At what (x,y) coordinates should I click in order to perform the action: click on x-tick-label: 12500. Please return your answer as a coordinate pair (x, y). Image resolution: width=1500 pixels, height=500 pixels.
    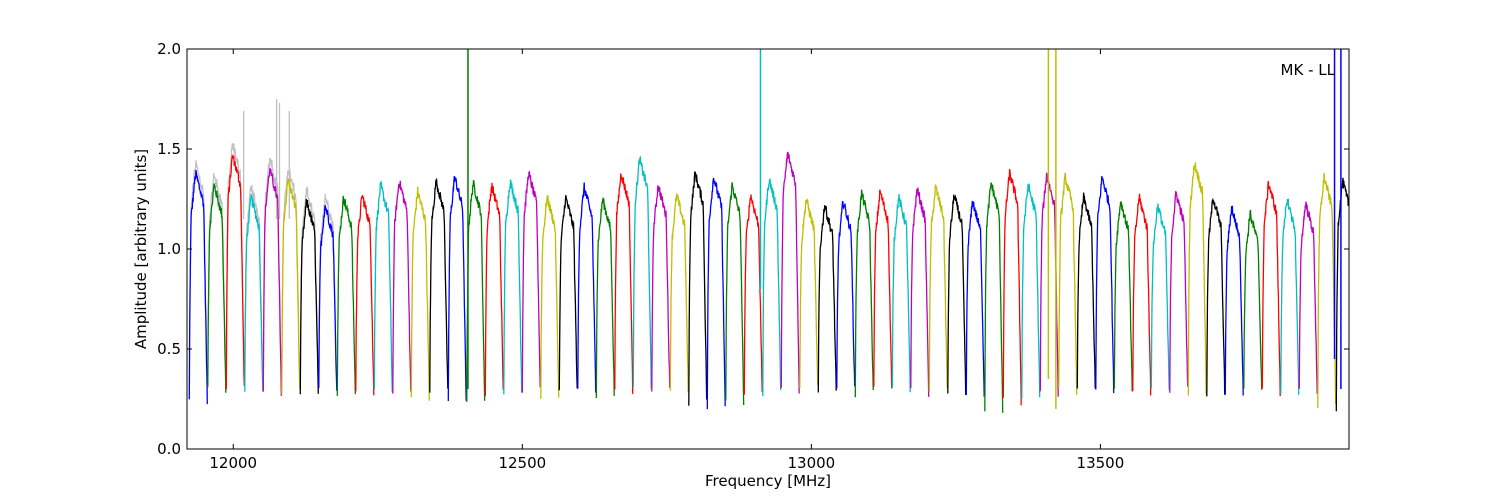
    Looking at the image, I should click on (522, 463).